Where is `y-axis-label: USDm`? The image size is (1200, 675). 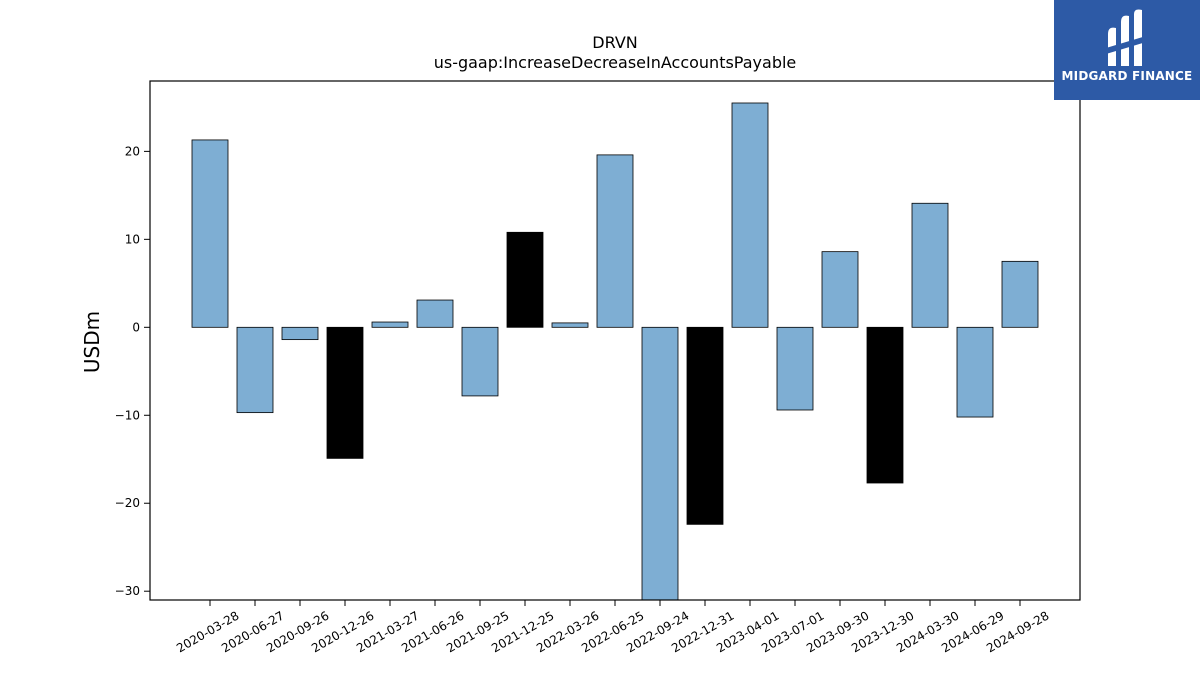
y-axis-label: USDm is located at coordinates (92, 342).